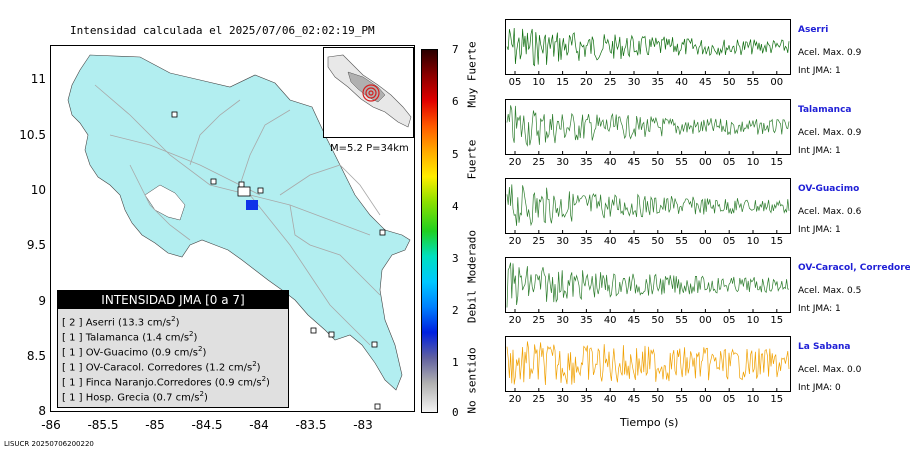 The image size is (910, 460). What do you see at coordinates (38, 79) in the screenshot?
I see `y-tick: 11` at bounding box center [38, 79].